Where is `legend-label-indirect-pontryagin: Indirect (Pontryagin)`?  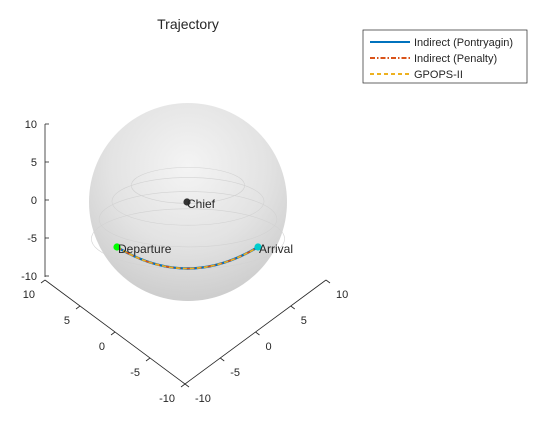 legend-label-indirect-pontryagin: Indirect (Pontryagin) is located at coordinates (463, 43).